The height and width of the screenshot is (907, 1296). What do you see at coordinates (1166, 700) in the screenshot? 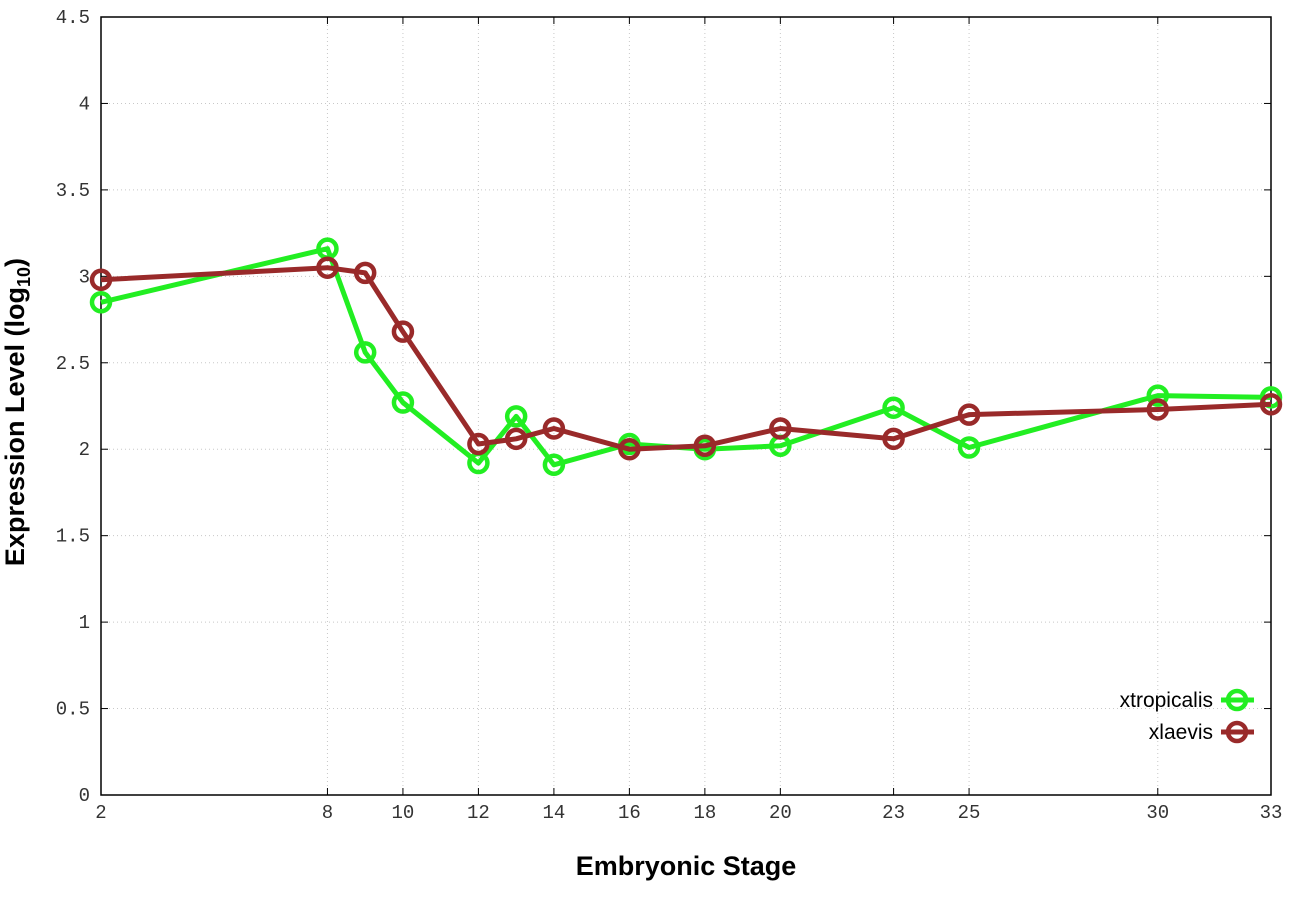
I see `legend-label: xtropicalis` at bounding box center [1166, 700].